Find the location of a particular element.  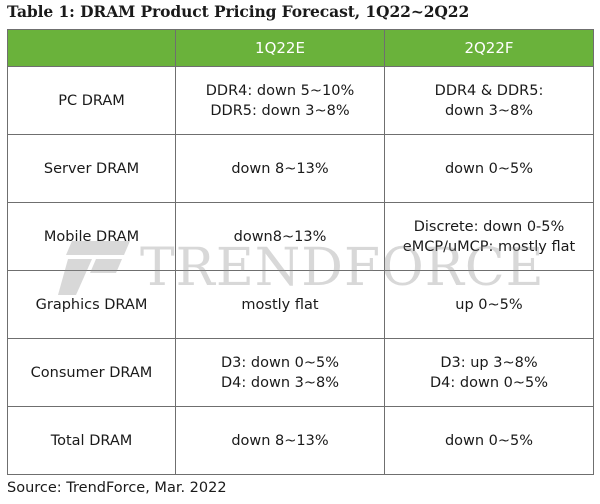

cell-2q22f: DDR4 & DDR5: down 3~8% is located at coordinates (489, 100).